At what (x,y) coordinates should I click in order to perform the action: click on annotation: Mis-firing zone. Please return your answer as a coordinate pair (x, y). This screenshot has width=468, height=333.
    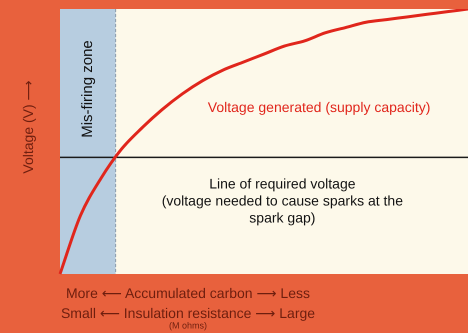
    Looking at the image, I should click on (87, 89).